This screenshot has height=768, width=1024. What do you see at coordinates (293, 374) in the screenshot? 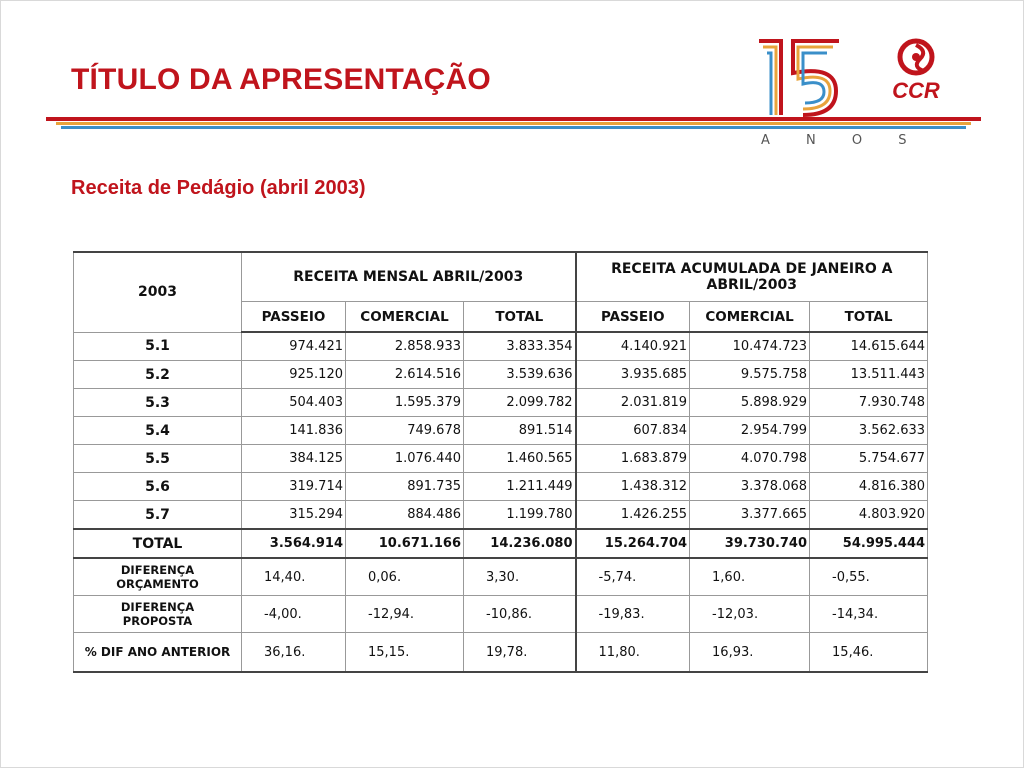
I see `table-cell: 925.120` at bounding box center [293, 374].